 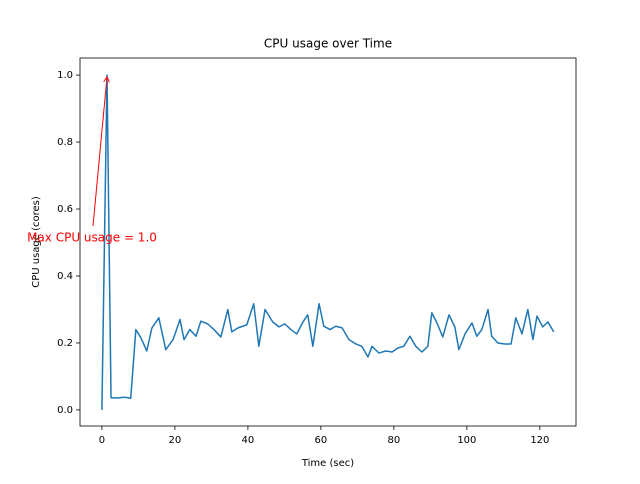 I want to click on x-tick-label: 40, so click(x=248, y=440).